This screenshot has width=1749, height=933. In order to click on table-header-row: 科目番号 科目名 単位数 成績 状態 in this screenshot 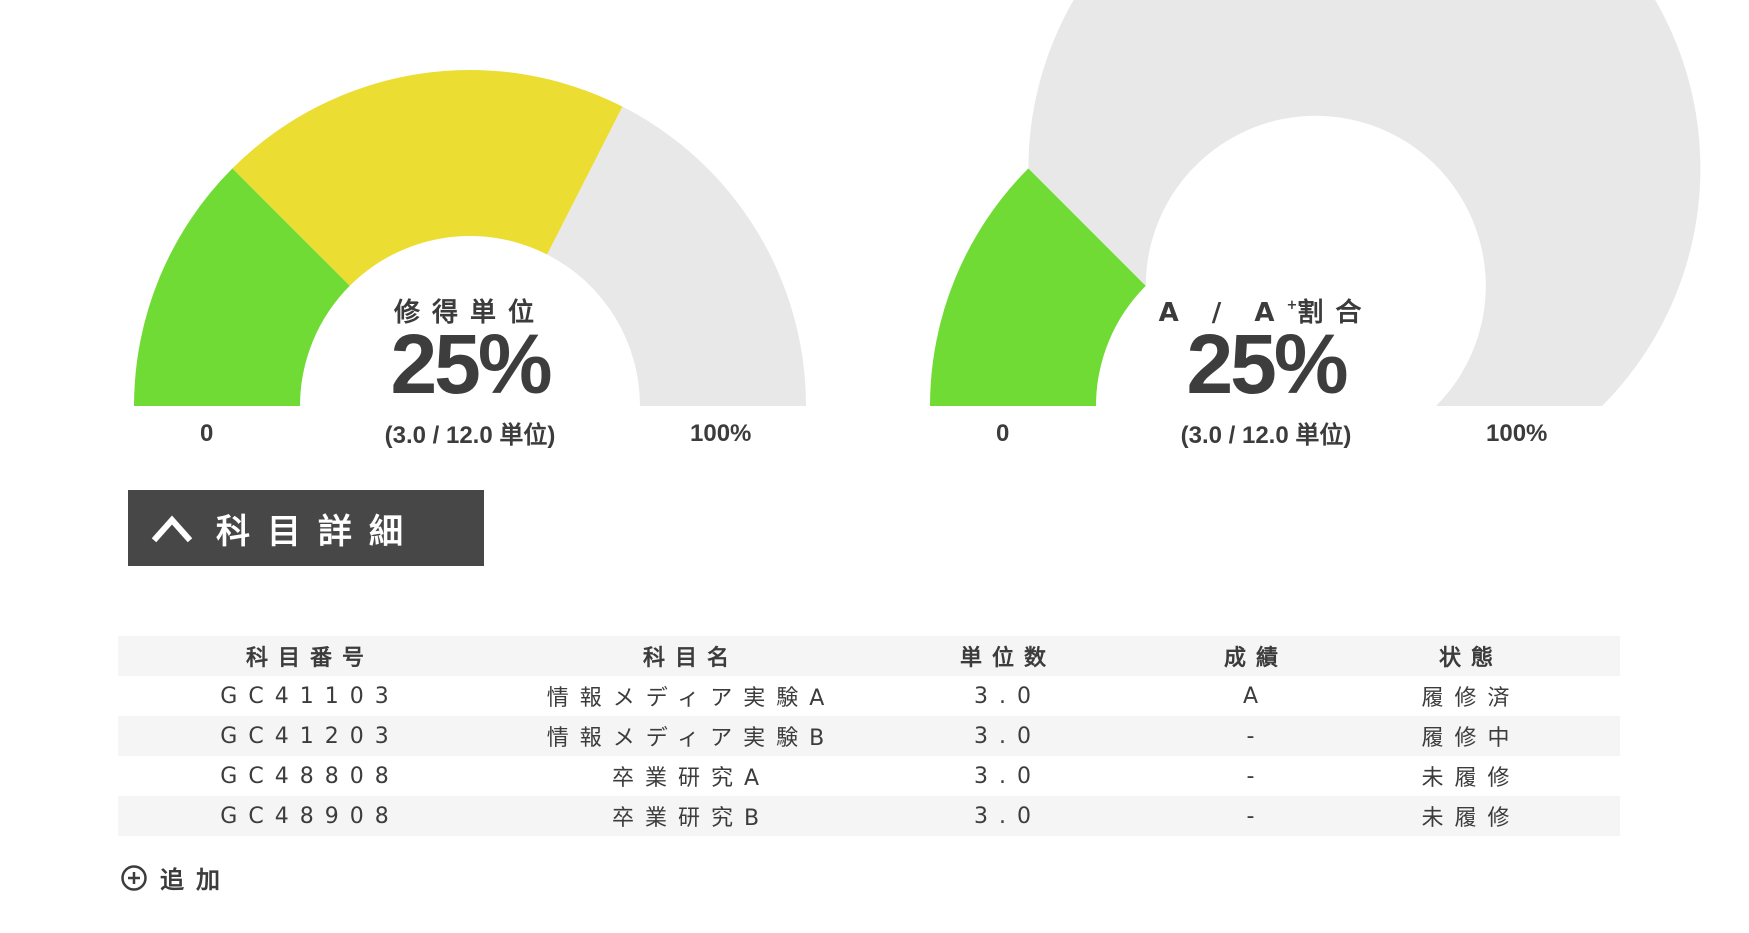, I will do `click(869, 656)`.